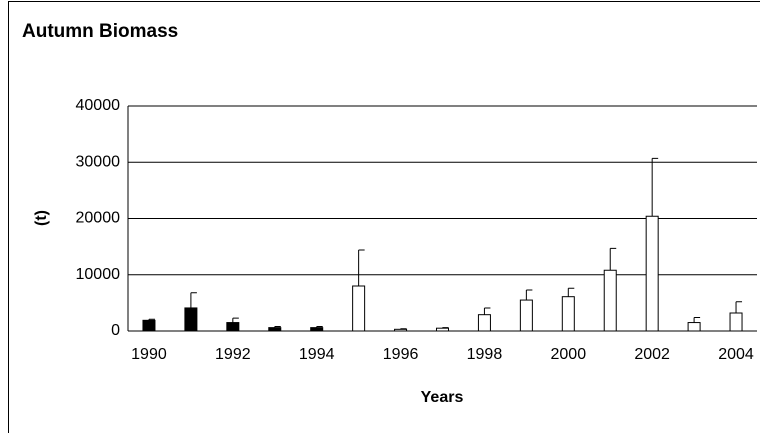 Image resolution: width=760 pixels, height=433 pixels. What do you see at coordinates (401, 354) in the screenshot?
I see `x-tick-label: 1996` at bounding box center [401, 354].